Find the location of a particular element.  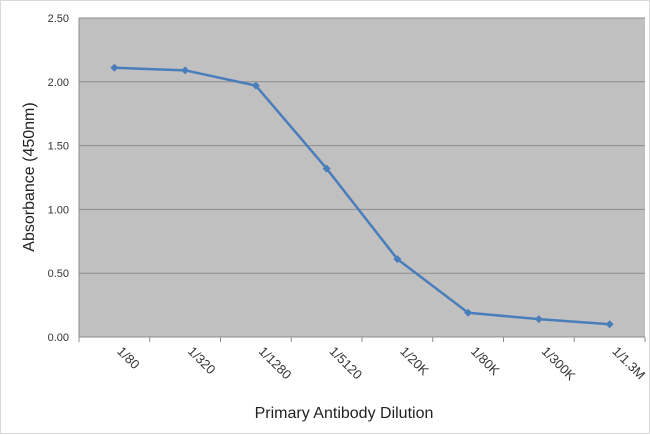

x-tick-label: 1/1.3M is located at coordinates (629, 363).